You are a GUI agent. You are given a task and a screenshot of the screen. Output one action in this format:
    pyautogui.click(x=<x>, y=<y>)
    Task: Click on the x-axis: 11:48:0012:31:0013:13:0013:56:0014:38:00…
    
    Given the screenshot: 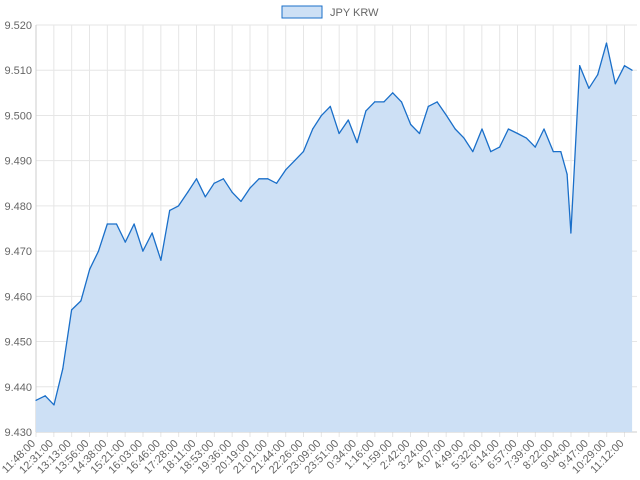 What is the action you would take?
    pyautogui.click(x=318, y=453)
    